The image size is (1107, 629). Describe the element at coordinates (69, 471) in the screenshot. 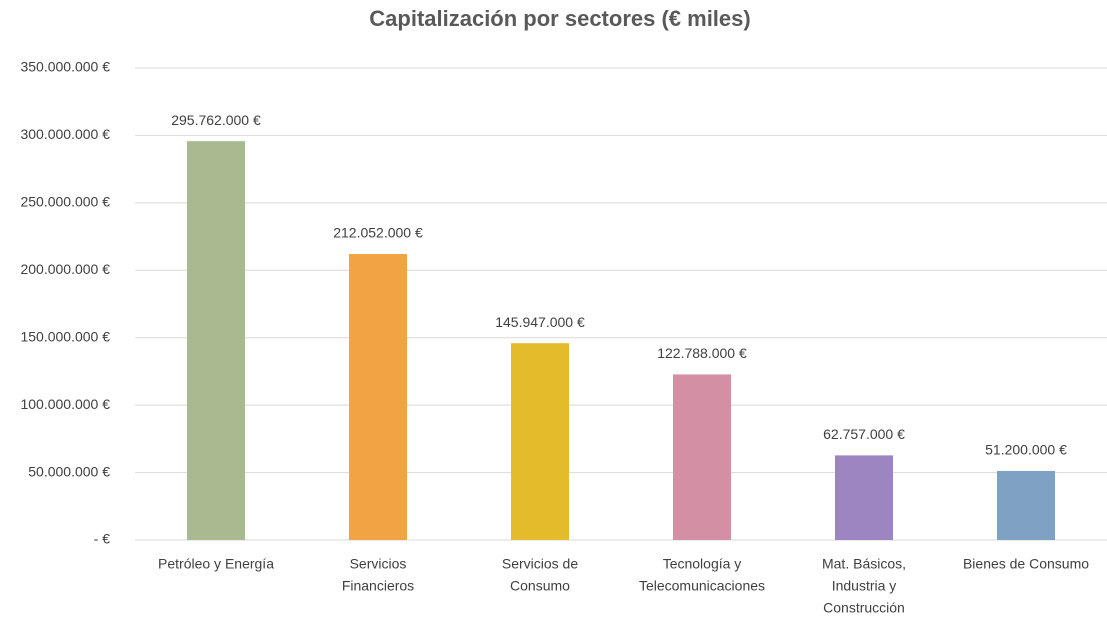

I see `y-tick-label: 50.000.000 €` at that location.